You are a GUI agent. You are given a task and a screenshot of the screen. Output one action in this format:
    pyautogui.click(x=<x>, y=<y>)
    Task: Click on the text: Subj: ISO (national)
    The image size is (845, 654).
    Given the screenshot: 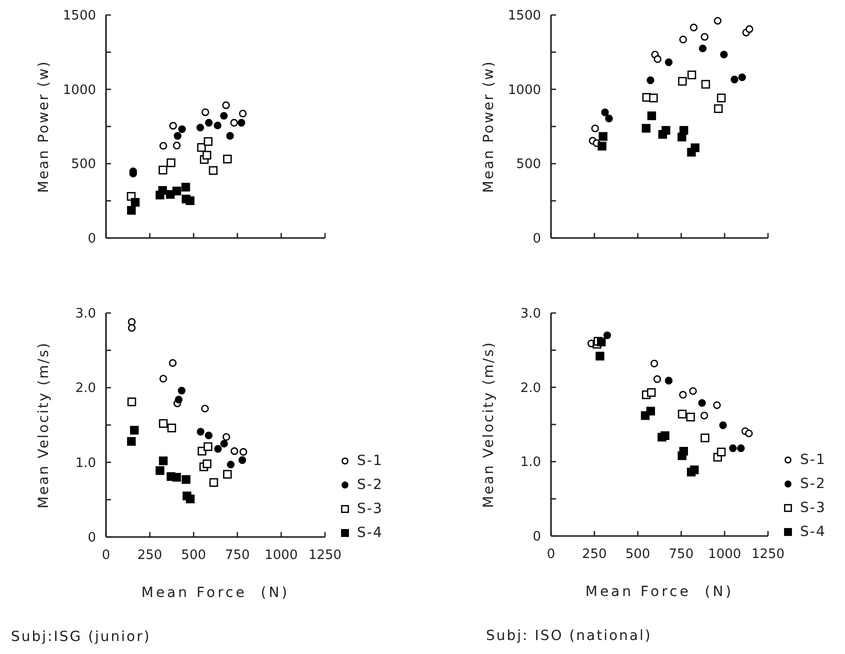 What is the action you would take?
    pyautogui.click(x=569, y=636)
    